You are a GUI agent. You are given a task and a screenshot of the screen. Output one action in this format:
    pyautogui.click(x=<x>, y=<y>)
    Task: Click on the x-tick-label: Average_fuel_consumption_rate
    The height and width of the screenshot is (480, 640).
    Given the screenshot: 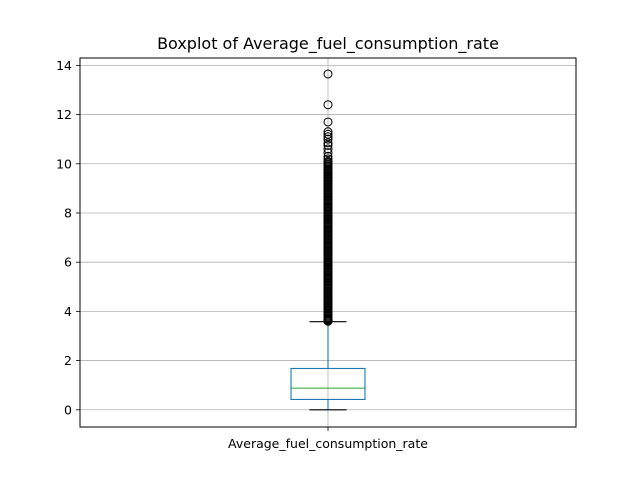 What is the action you would take?
    pyautogui.click(x=328, y=443)
    